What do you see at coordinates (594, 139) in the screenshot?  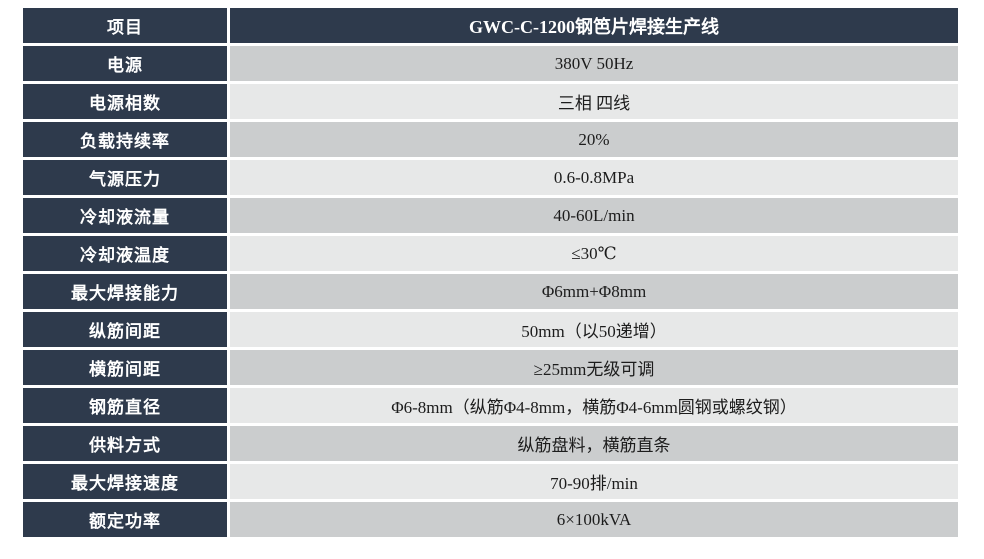 I see `spec-value-cell: 20%` at bounding box center [594, 139].